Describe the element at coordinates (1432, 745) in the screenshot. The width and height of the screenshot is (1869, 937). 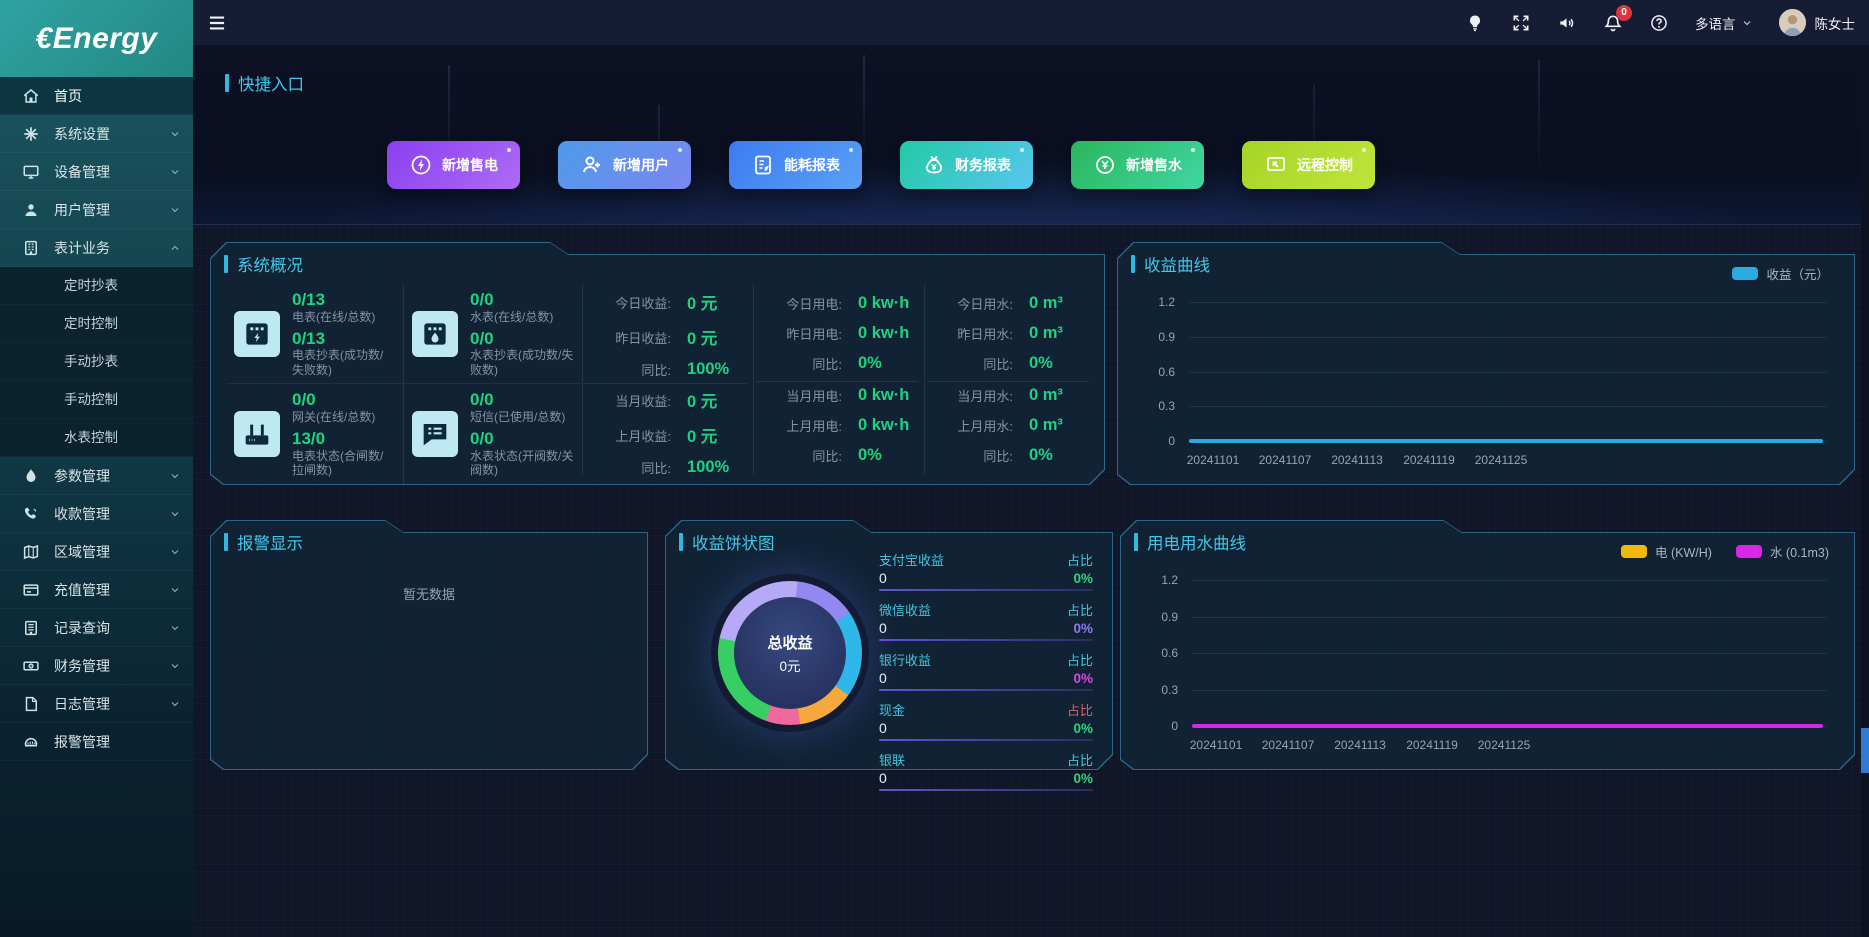
I see `x-axis-tick: 20241119` at that location.